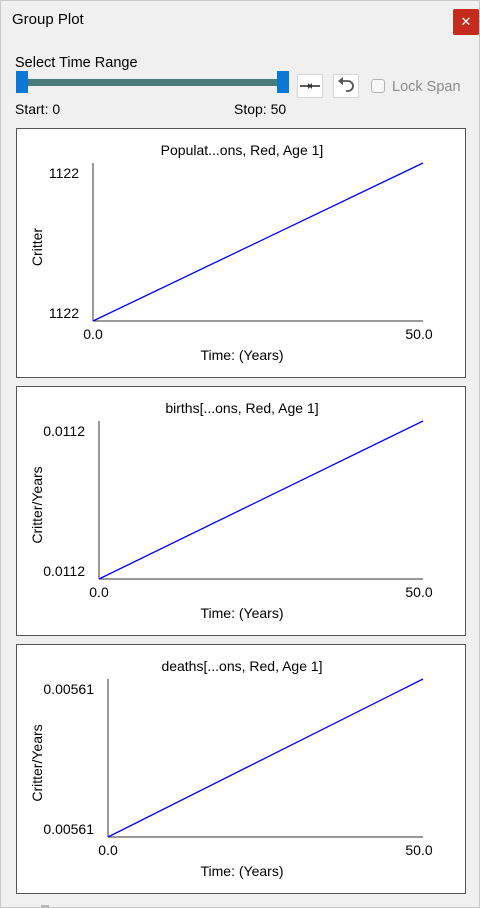  I want to click on lock-span-checkbox, so click(378, 86).